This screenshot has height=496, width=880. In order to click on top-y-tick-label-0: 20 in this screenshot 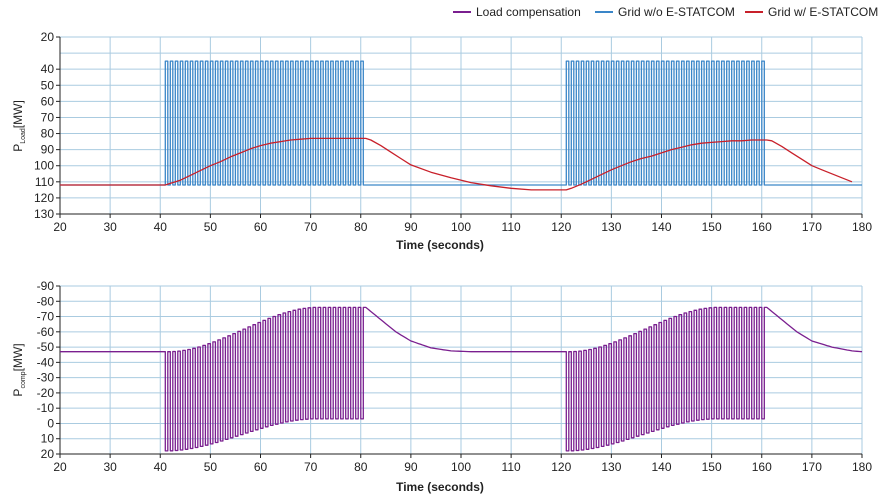, I will do `click(48, 37)`.